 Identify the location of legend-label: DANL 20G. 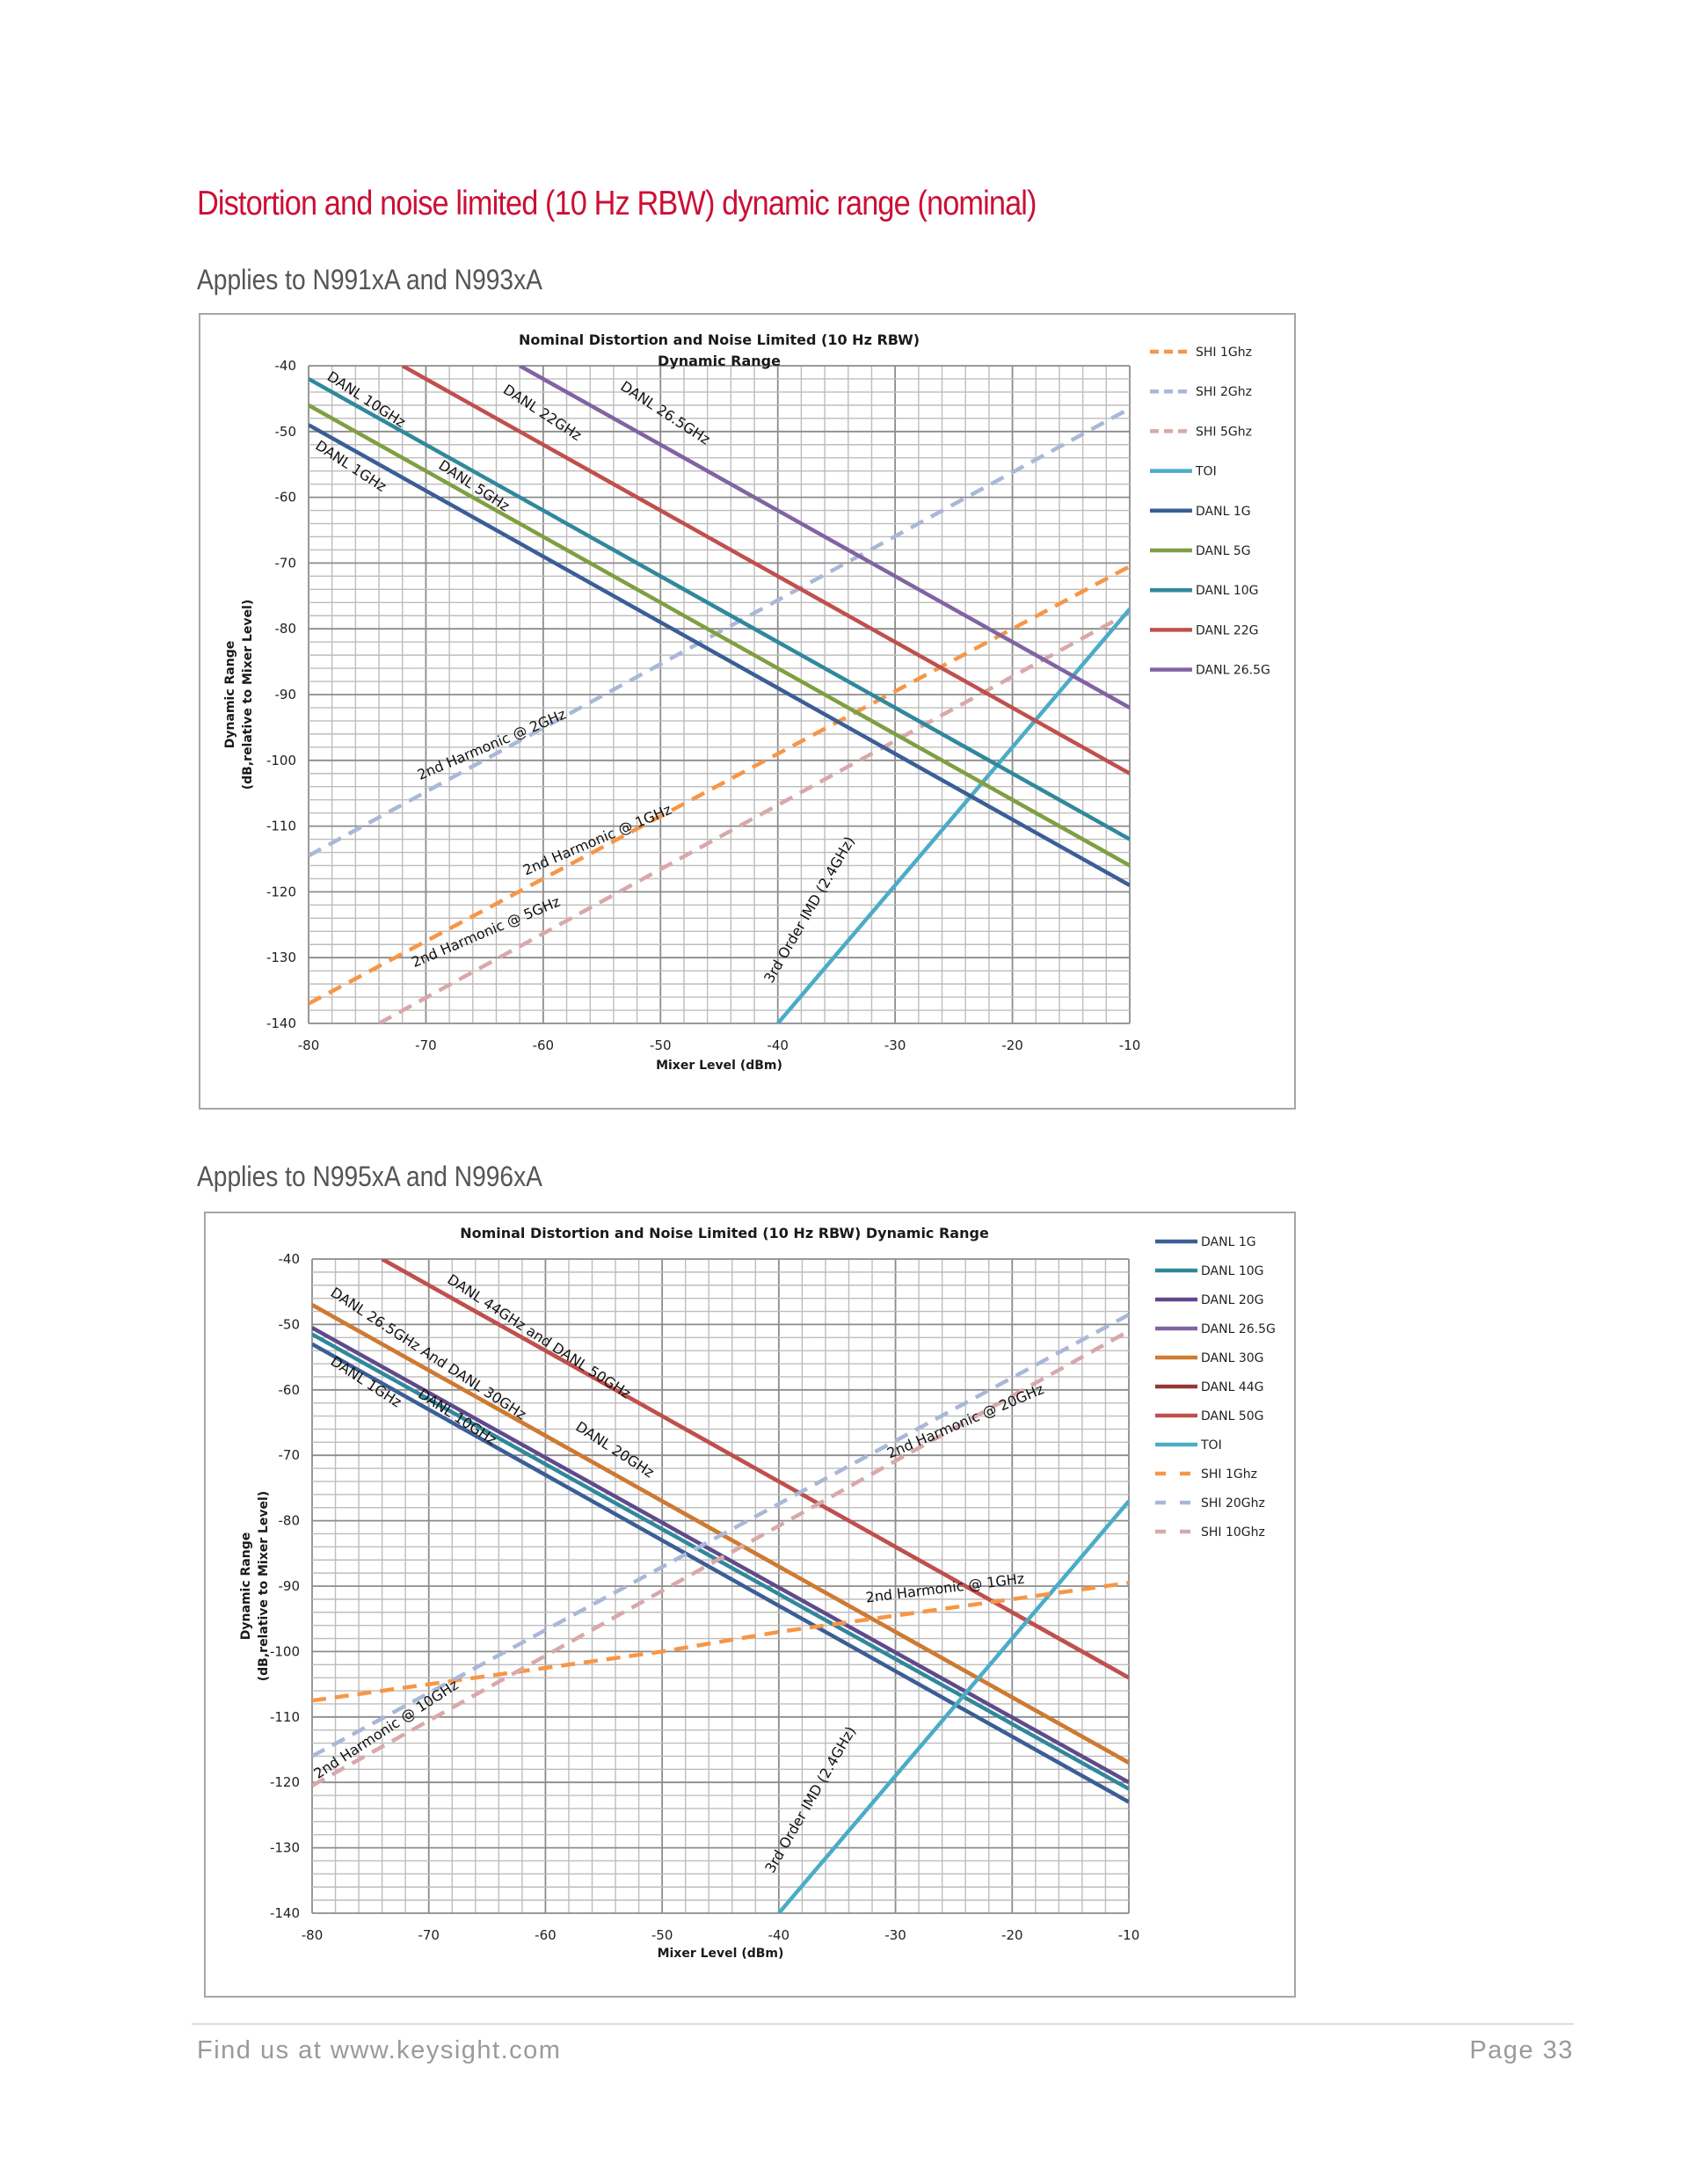
(1232, 1300).